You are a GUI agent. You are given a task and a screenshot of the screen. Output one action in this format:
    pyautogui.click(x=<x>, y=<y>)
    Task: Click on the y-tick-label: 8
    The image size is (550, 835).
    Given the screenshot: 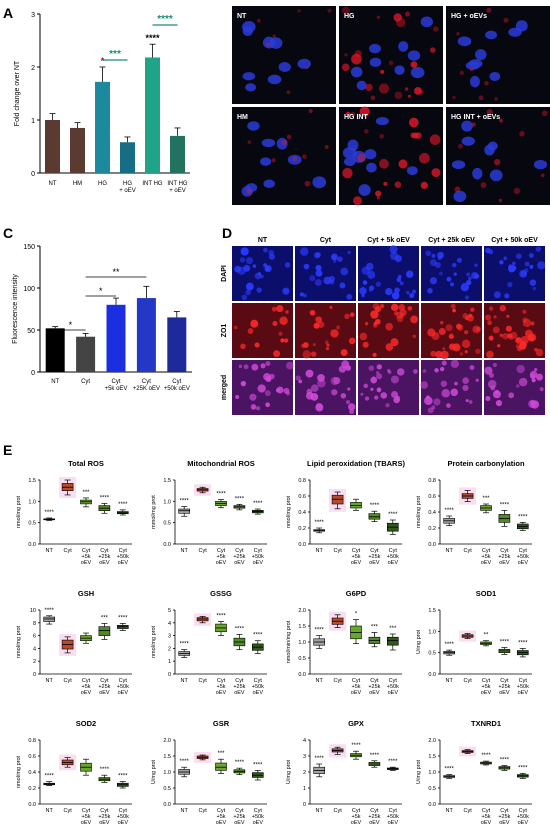 What is the action you would take?
    pyautogui.click(x=34, y=624)
    